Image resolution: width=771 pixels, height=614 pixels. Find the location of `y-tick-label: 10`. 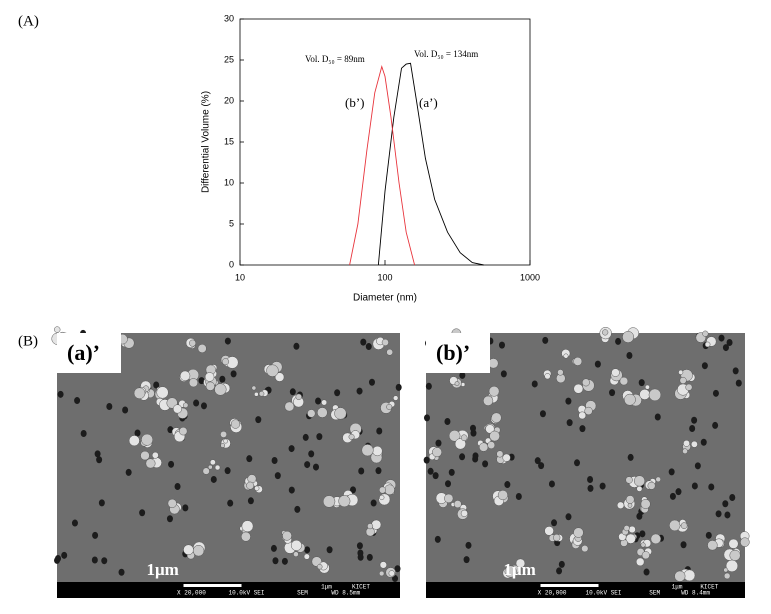

y-tick-label: 10 is located at coordinates (229, 182).